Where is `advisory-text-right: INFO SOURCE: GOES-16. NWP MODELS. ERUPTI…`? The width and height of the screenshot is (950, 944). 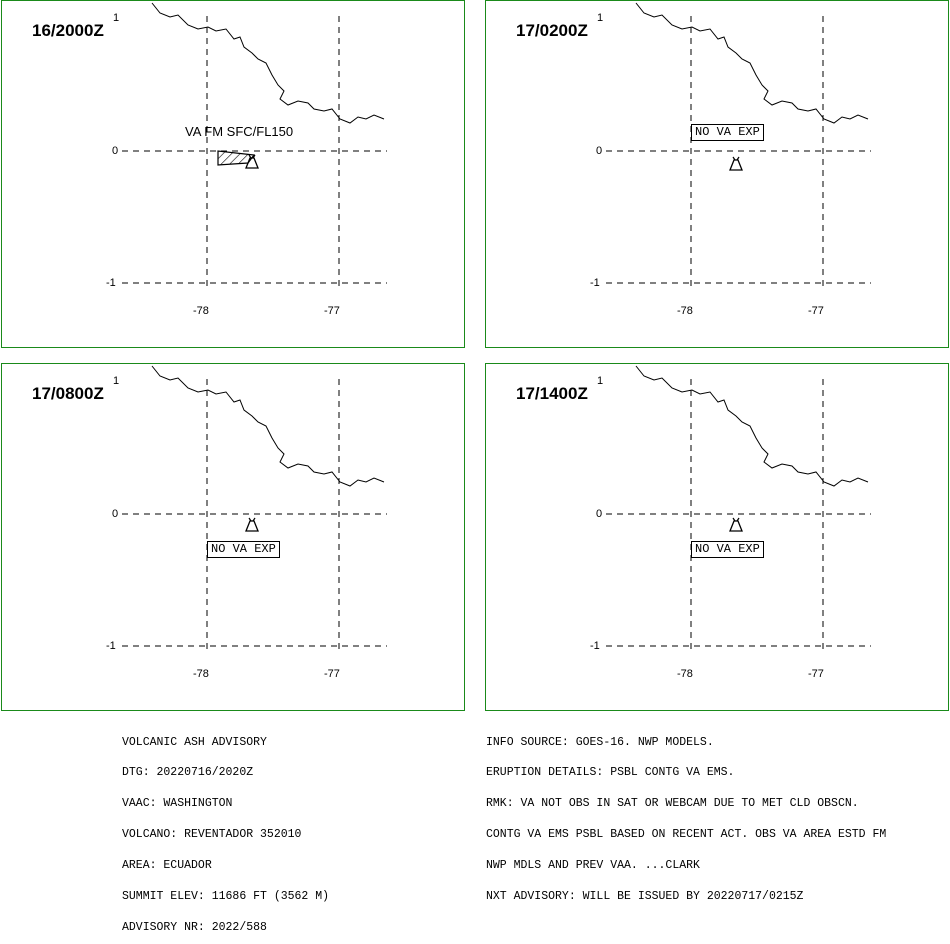
advisory-text-right: INFO SOURCE: GOES-16. NWP MODELS. ERUPTI… is located at coordinates (686, 815).